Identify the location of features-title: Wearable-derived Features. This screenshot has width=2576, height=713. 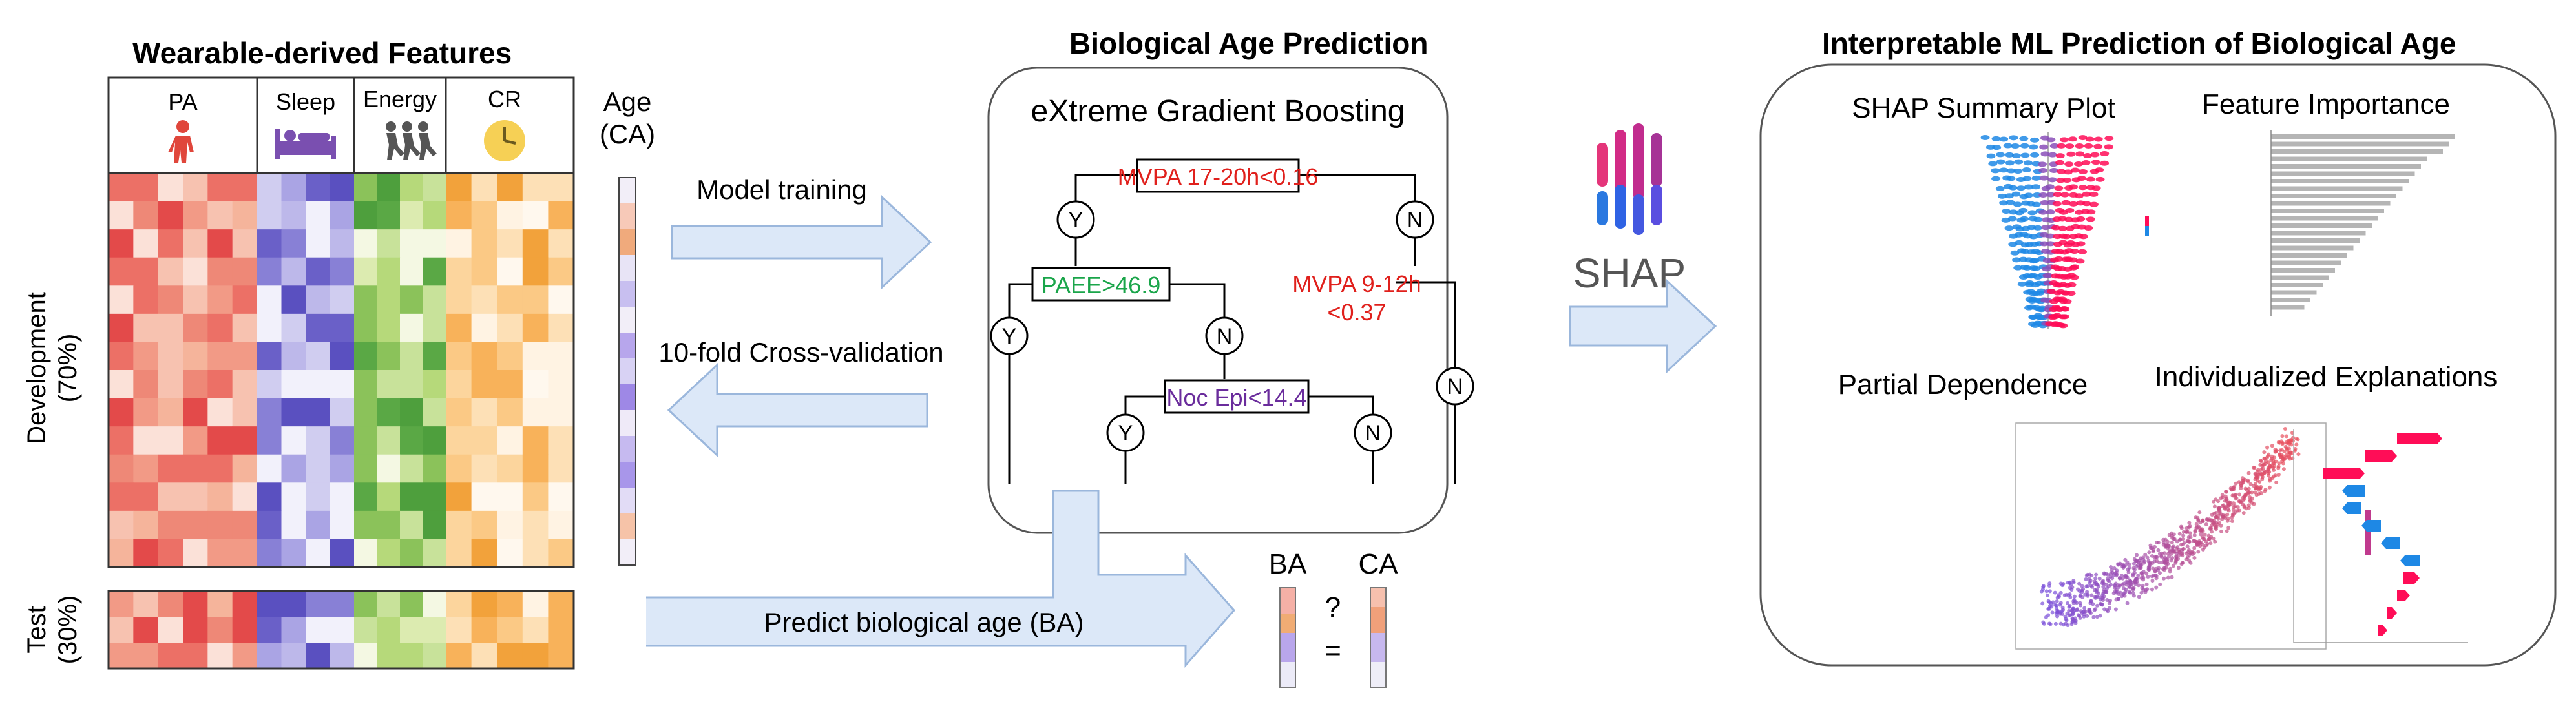
(322, 53).